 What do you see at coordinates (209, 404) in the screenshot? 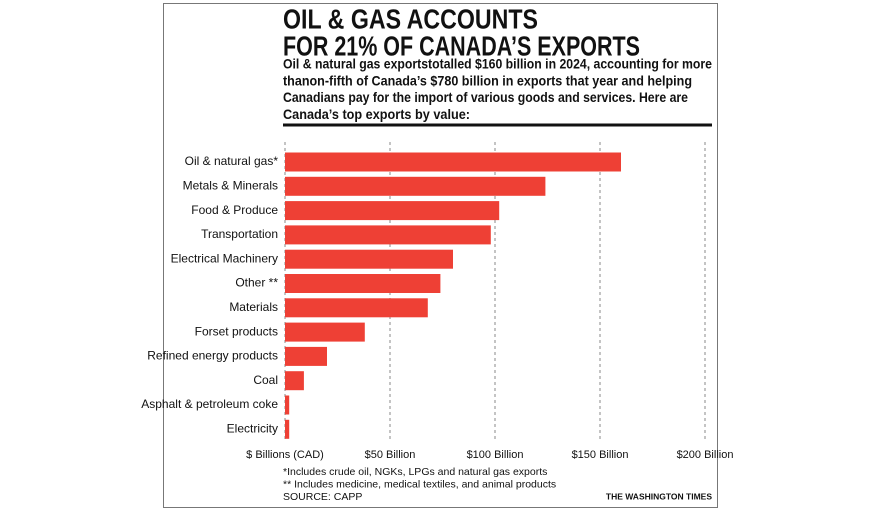
I see `y-tick-label: Asphalt & petroleum coke` at bounding box center [209, 404].